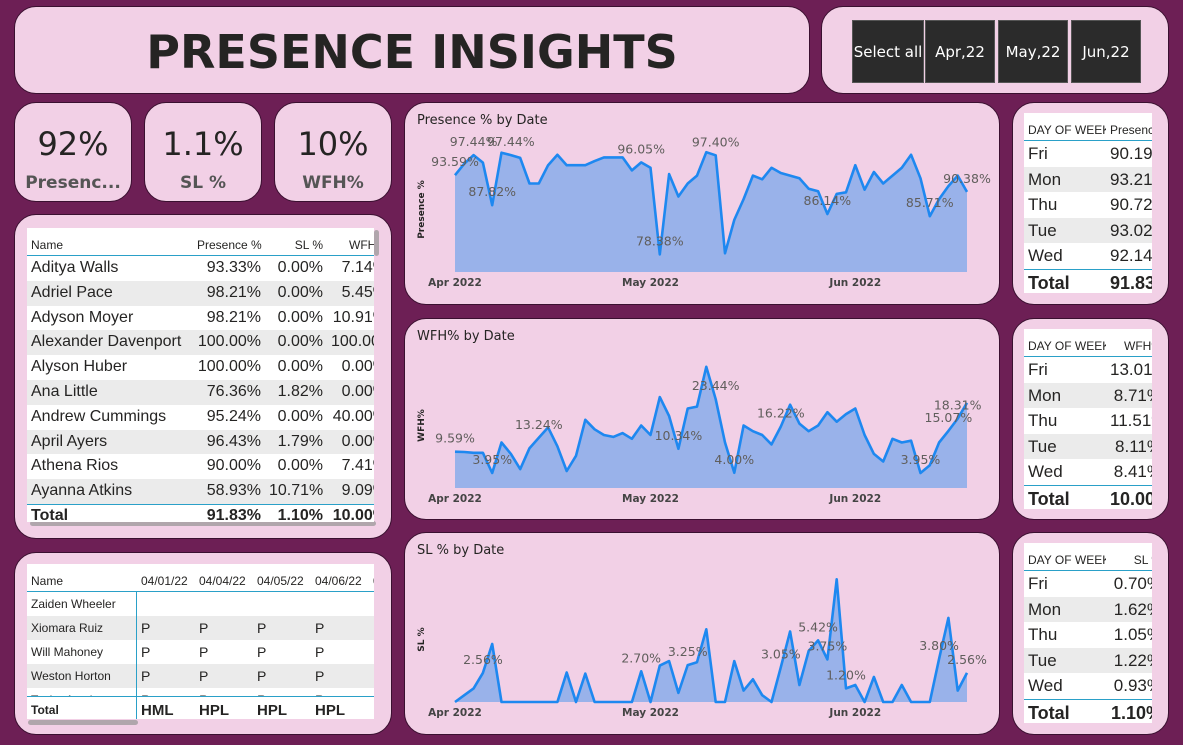 The width and height of the screenshot is (1183, 745). I want to click on table-cell: 90.00%, so click(233, 466).